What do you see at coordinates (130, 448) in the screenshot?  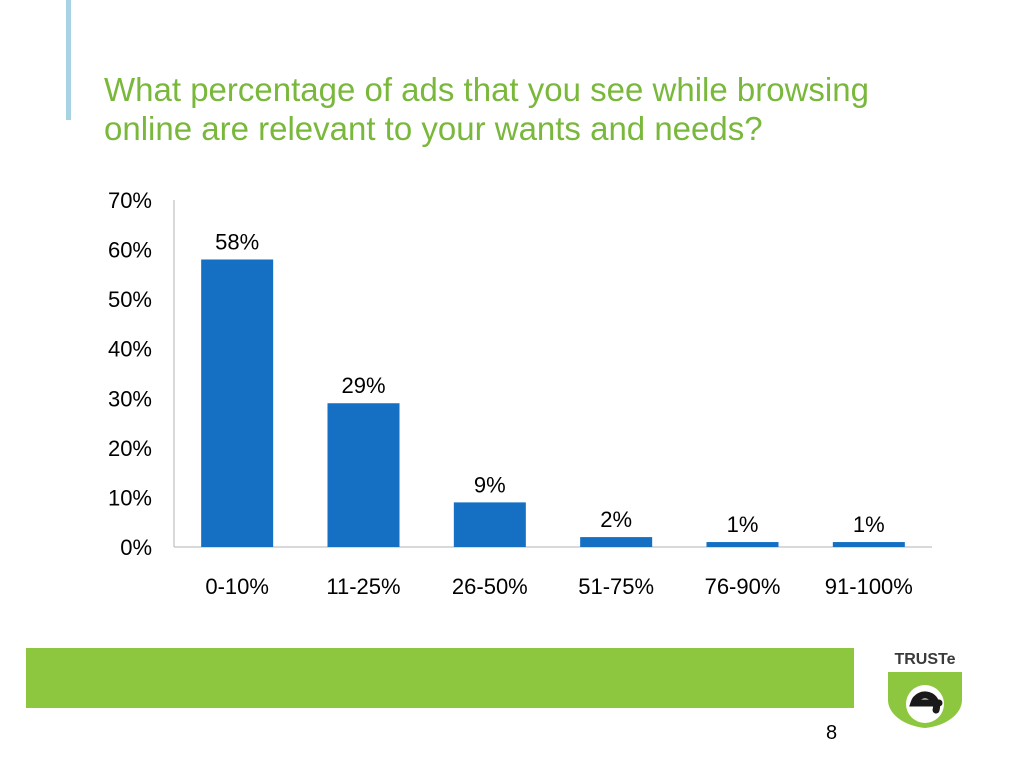 I see `y-tick-label: 20%` at bounding box center [130, 448].